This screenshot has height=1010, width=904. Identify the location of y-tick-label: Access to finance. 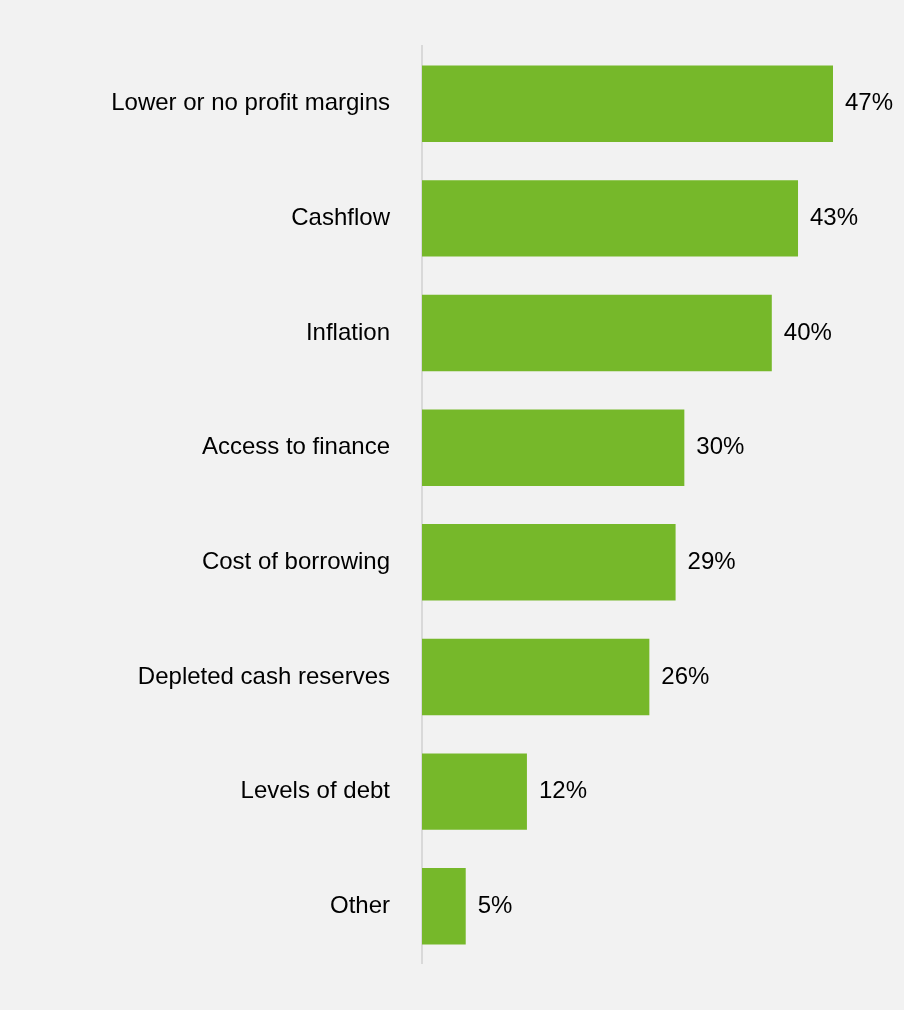
(295, 446).